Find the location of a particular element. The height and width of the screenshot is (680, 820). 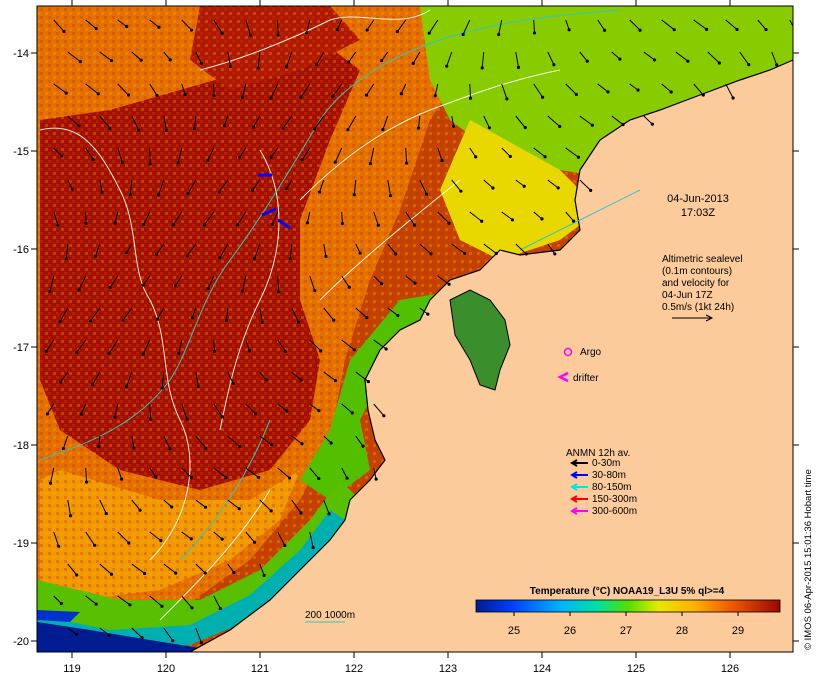

cool-water-coast is located at coordinates (385, 395).